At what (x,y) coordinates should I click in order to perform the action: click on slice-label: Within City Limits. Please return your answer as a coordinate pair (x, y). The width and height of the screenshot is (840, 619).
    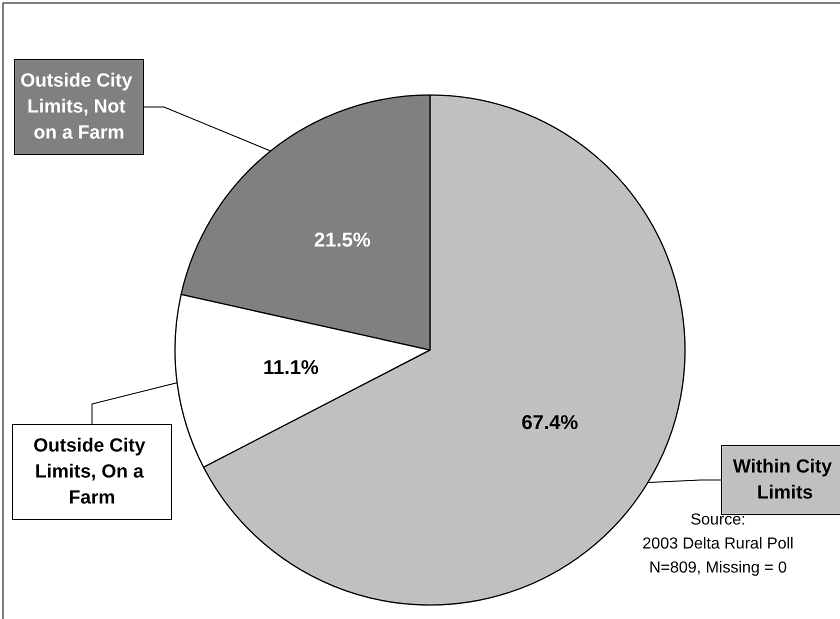
    Looking at the image, I should click on (785, 480).